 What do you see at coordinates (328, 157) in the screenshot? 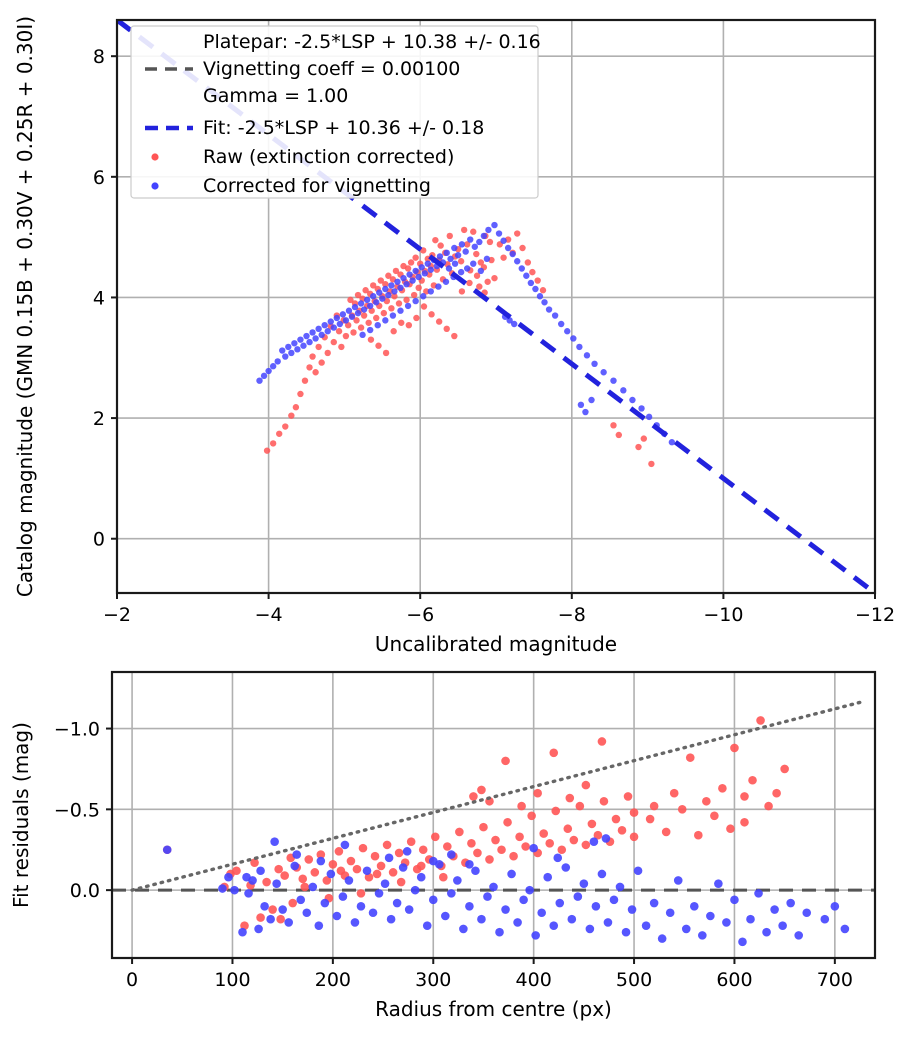
I see `legend-label: Raw (extinction corrected)` at bounding box center [328, 157].